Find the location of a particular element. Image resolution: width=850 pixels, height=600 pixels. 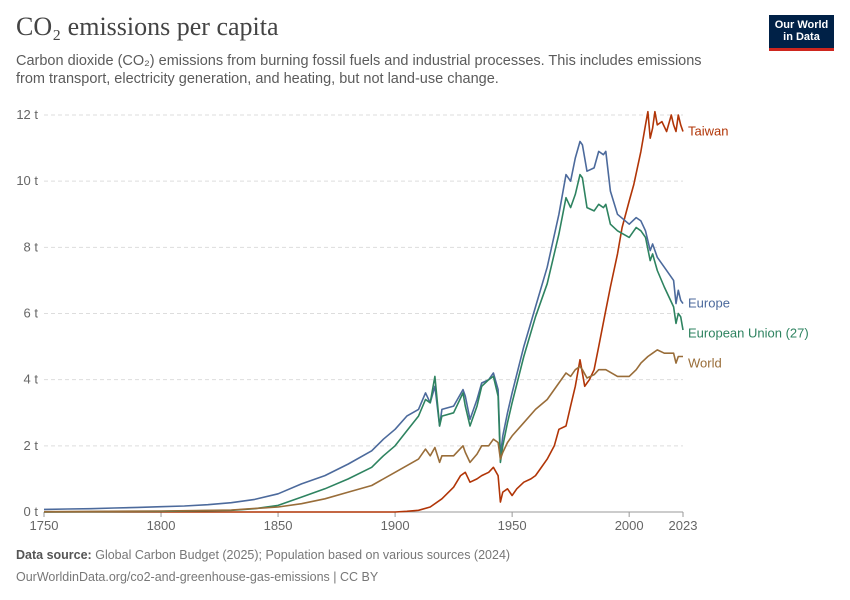

y-tick-label: 6 t is located at coordinates (31, 313).